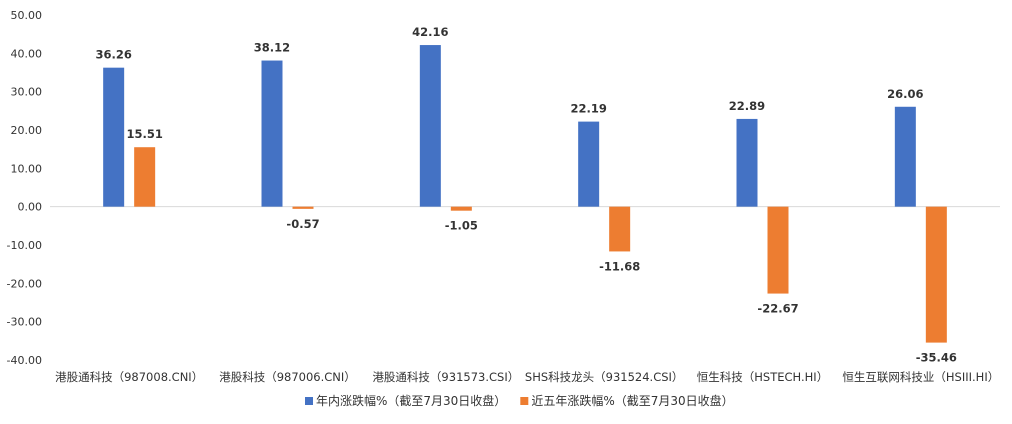 The width and height of the screenshot is (1012, 424). Describe the element at coordinates (430, 126) in the screenshot. I see `bar-s1-c3` at that location.